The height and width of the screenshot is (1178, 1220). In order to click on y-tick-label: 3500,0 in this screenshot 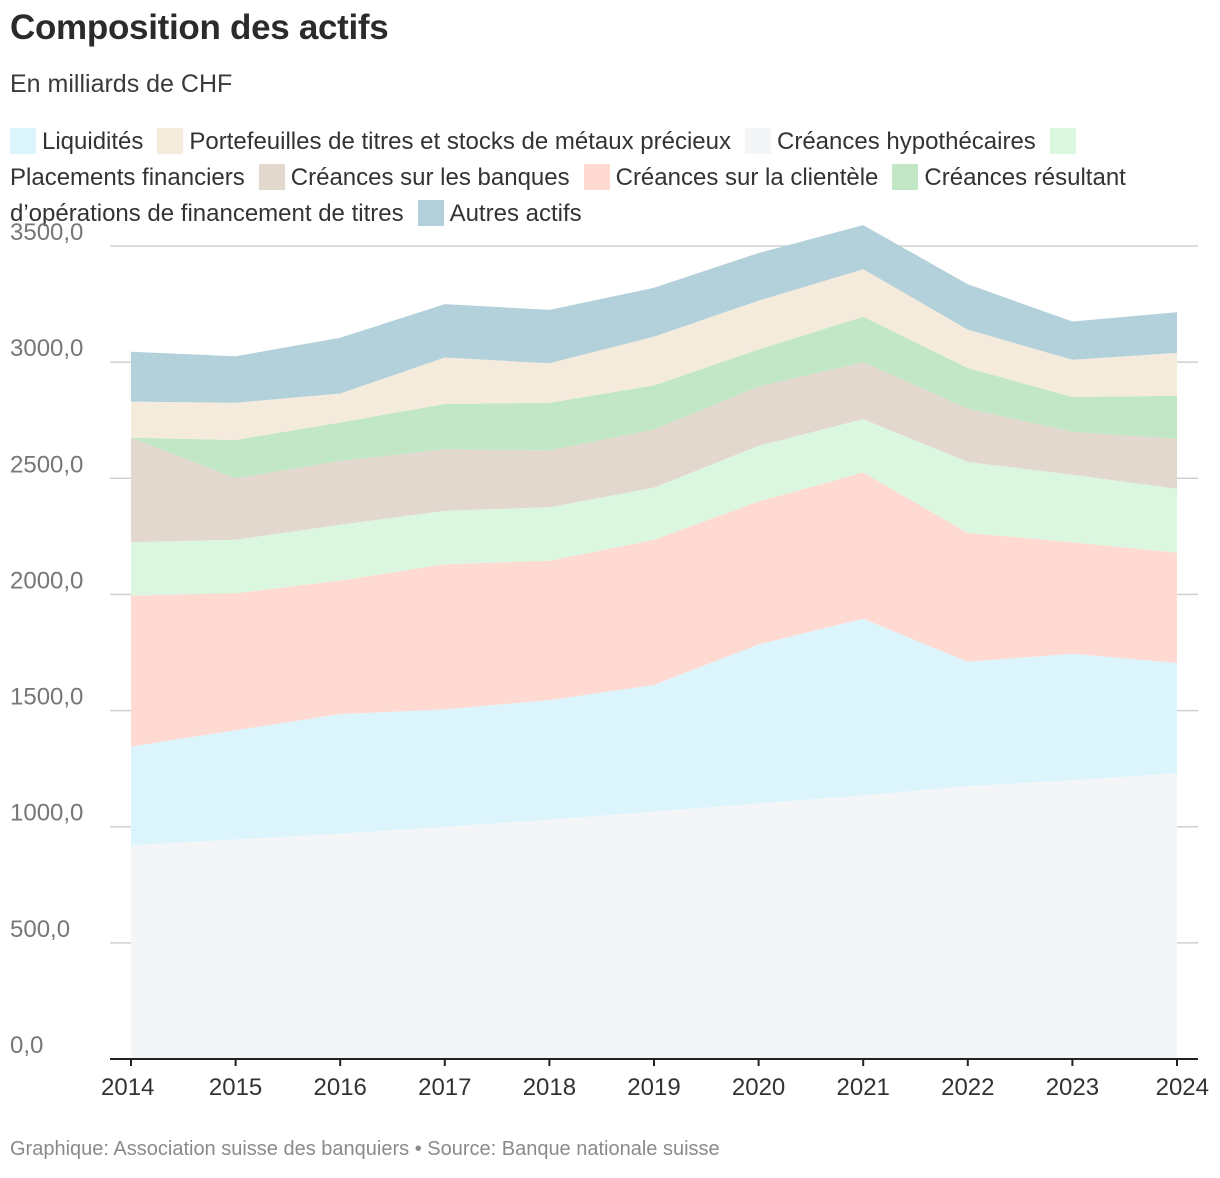, I will do `click(46, 232)`.